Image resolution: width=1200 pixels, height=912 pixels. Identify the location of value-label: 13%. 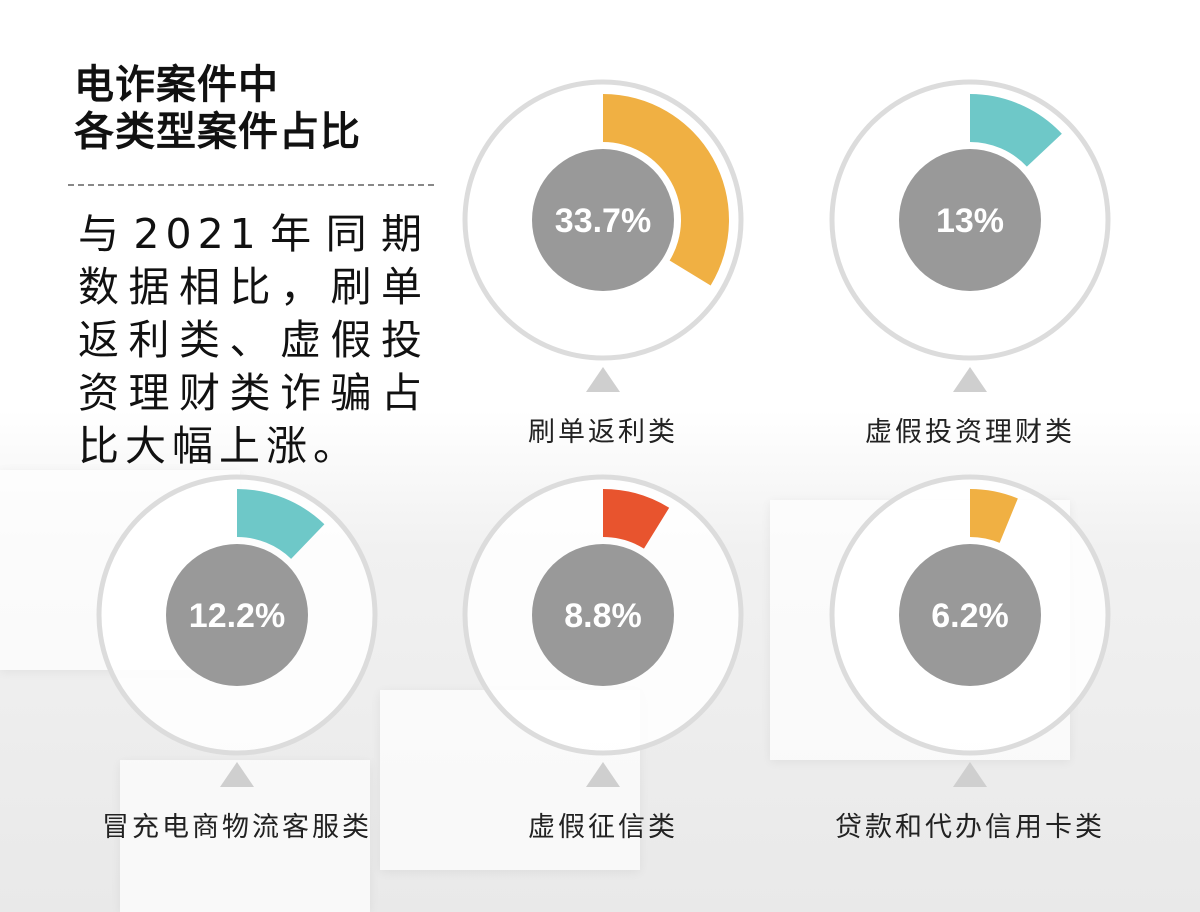
(970, 221).